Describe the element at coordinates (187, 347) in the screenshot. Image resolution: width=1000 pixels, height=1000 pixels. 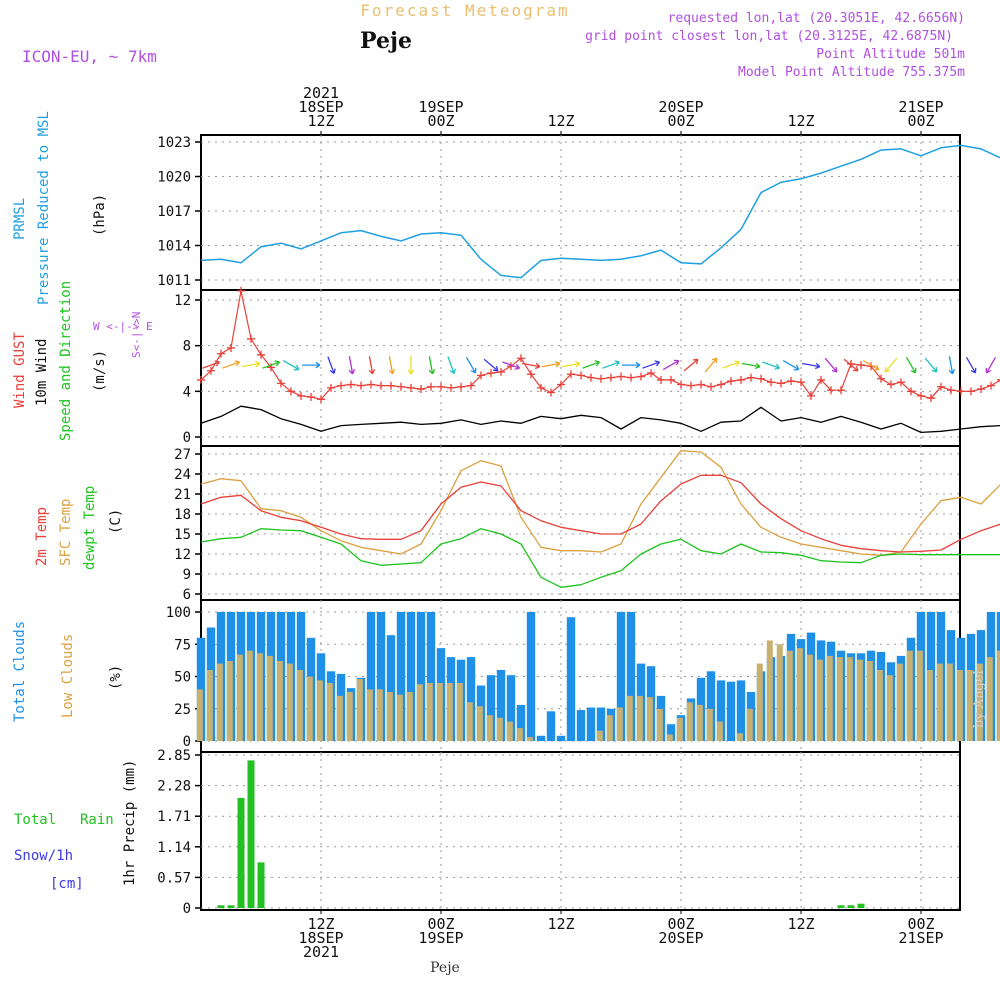
I see `wind-ytick-label: 8` at that location.